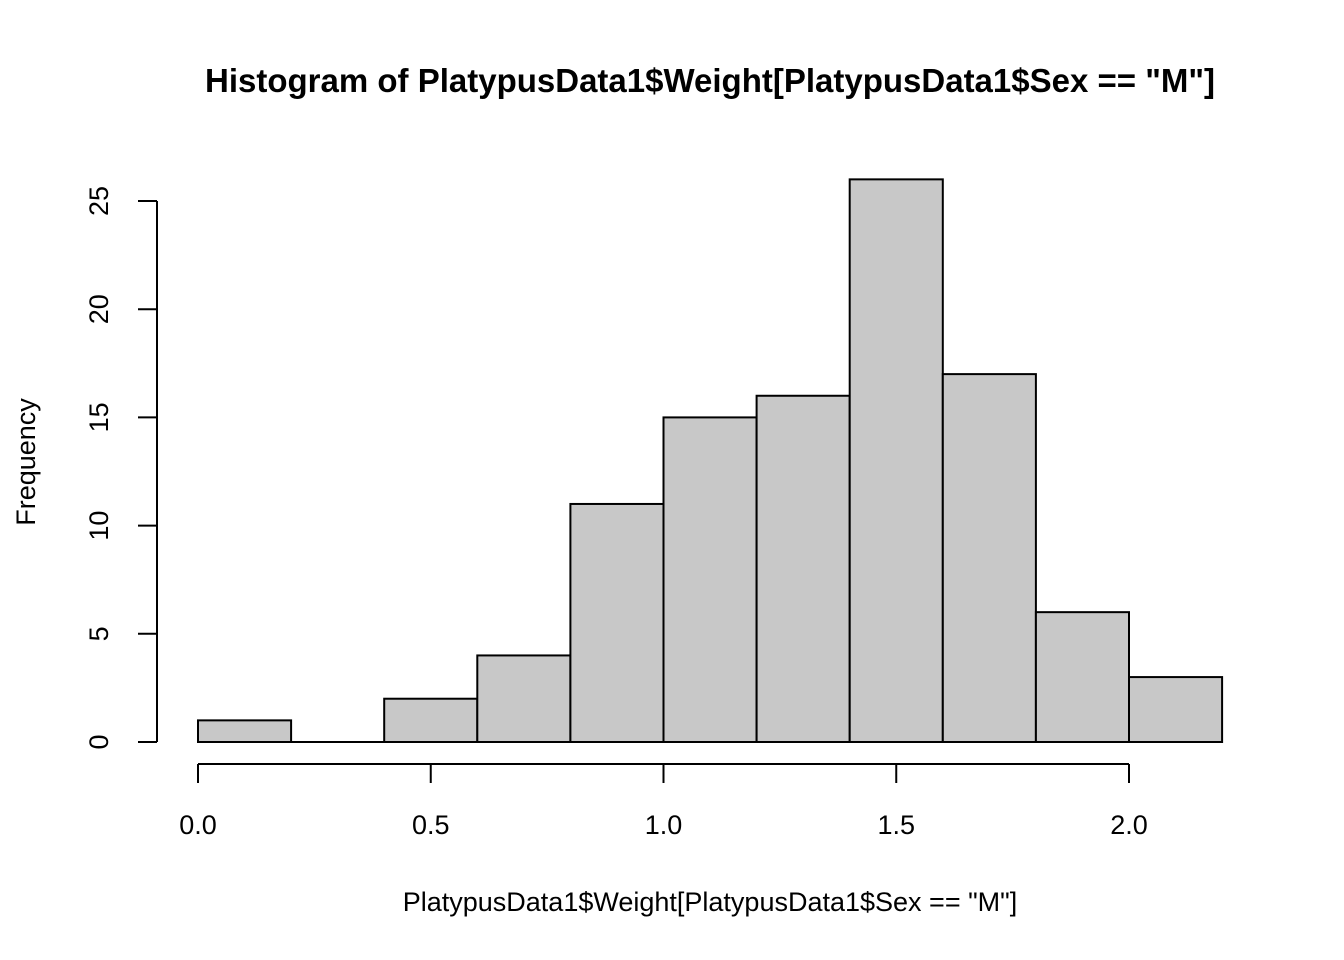  What do you see at coordinates (99, 417) in the screenshot?
I see `y-tick-label: 15` at bounding box center [99, 417].